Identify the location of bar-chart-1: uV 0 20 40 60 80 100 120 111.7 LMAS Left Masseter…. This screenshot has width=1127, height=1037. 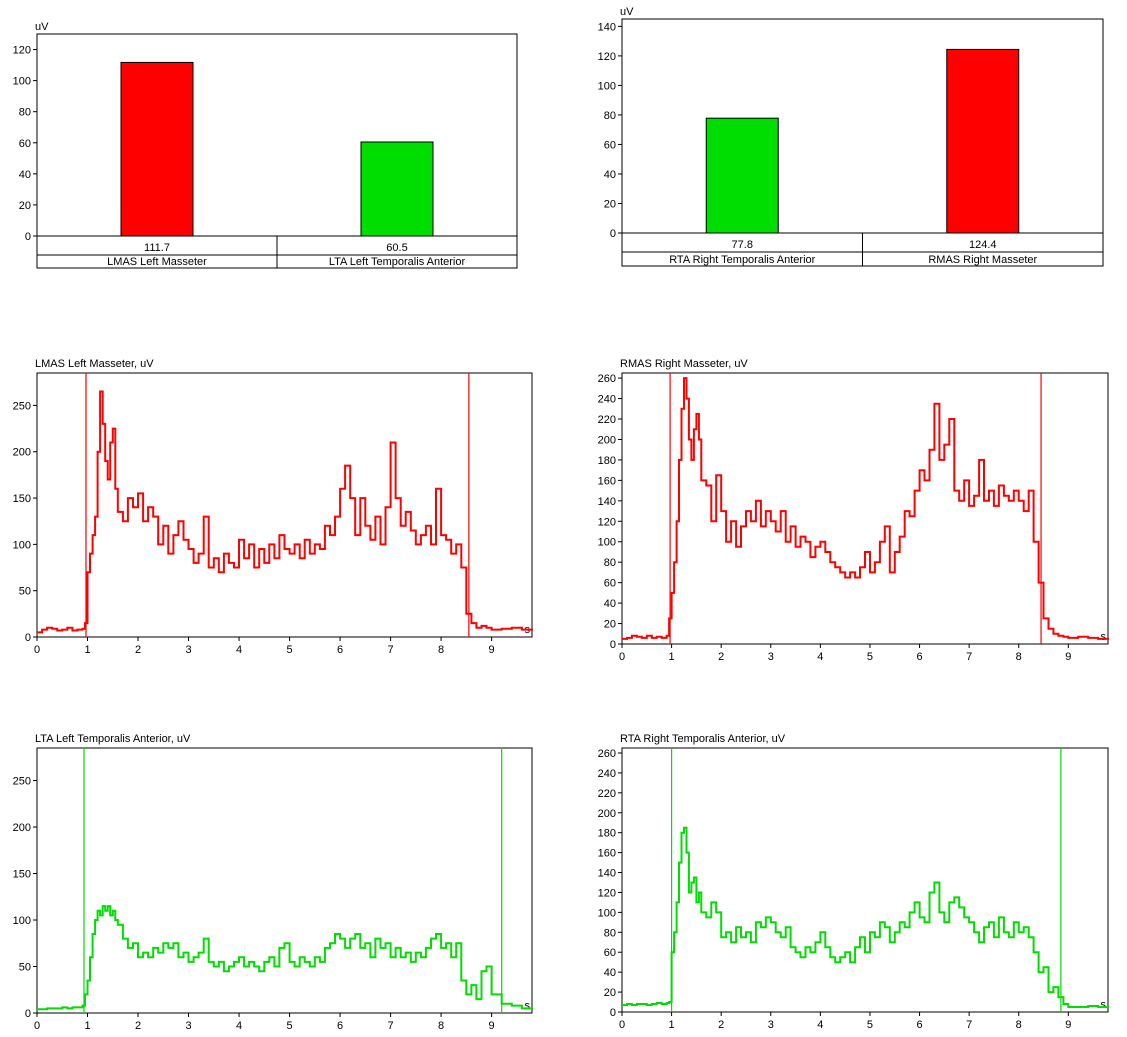
(265, 145).